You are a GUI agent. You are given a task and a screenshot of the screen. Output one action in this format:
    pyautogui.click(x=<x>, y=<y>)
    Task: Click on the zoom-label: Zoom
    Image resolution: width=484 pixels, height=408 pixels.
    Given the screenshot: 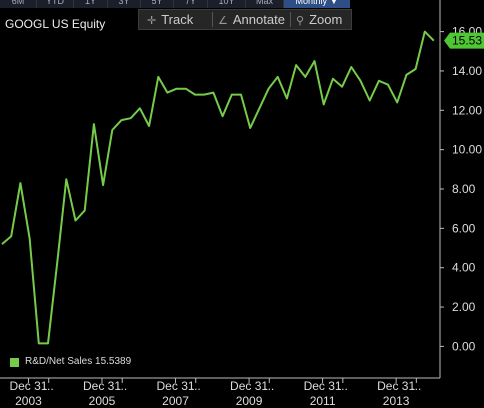 What is the action you would take?
    pyautogui.click(x=326, y=19)
    